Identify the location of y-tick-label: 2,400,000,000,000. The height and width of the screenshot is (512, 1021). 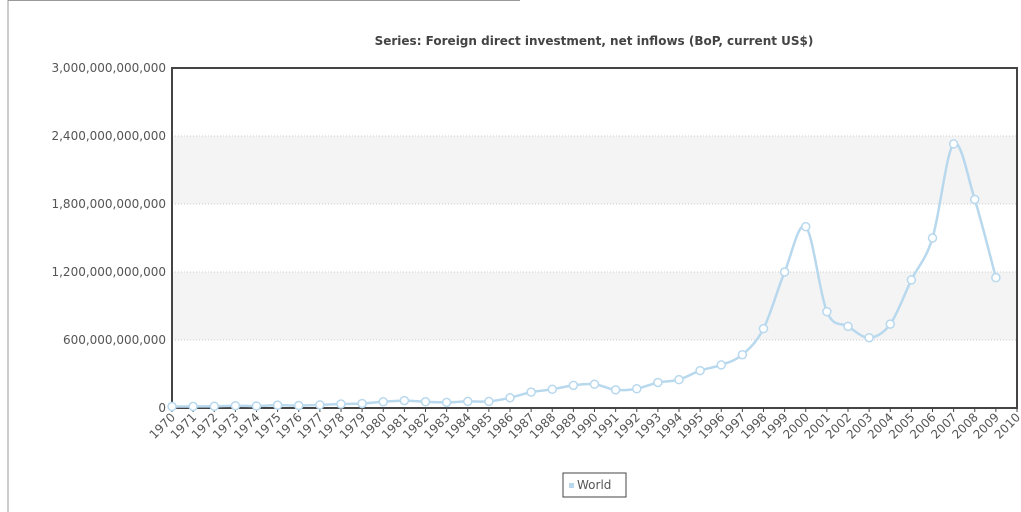
(108, 136).